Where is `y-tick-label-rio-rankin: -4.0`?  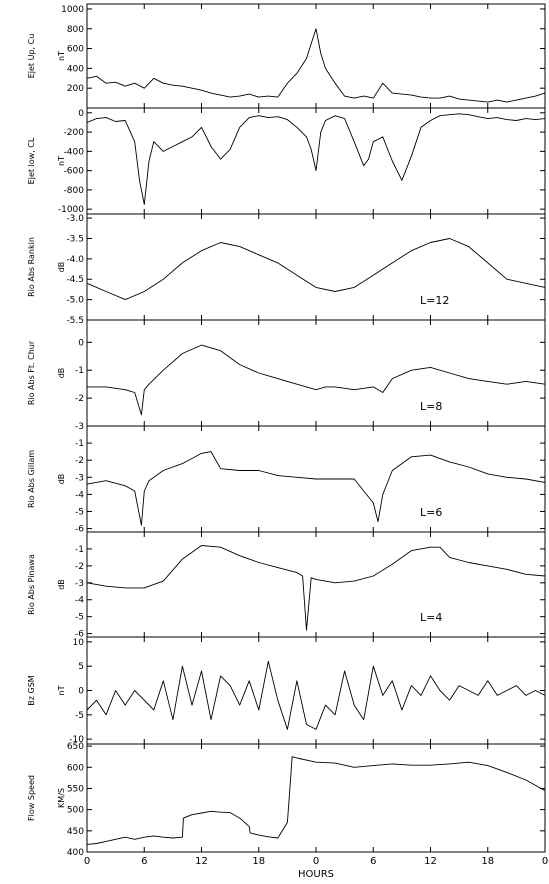
y-tick-label-rio-rankin: -4.0 is located at coordinates (75, 260).